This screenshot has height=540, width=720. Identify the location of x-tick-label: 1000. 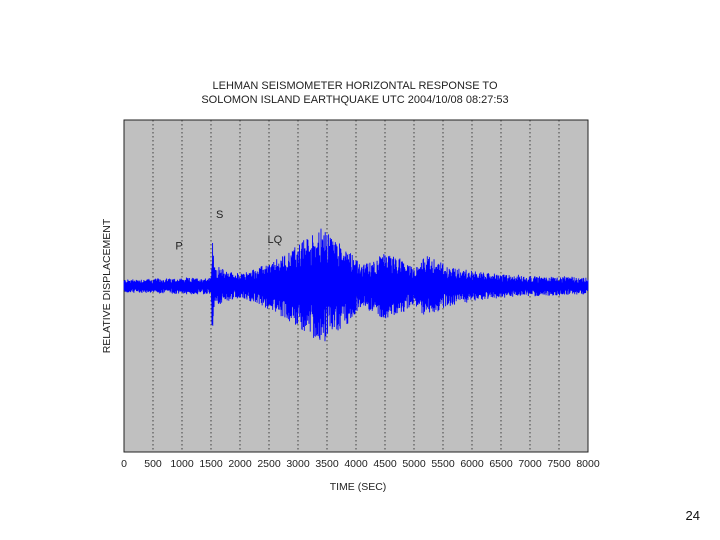
(182, 464).